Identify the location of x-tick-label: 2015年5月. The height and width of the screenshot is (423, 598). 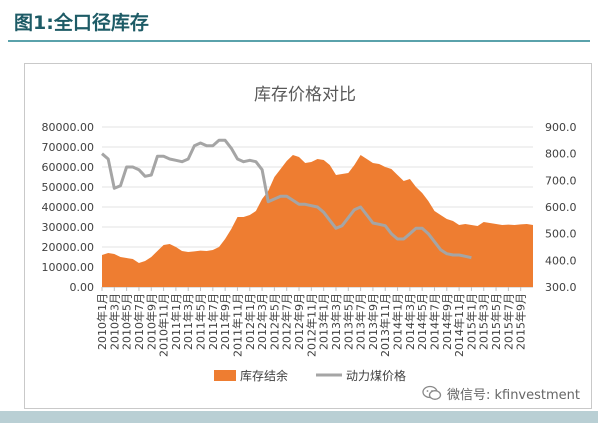
(496, 321).